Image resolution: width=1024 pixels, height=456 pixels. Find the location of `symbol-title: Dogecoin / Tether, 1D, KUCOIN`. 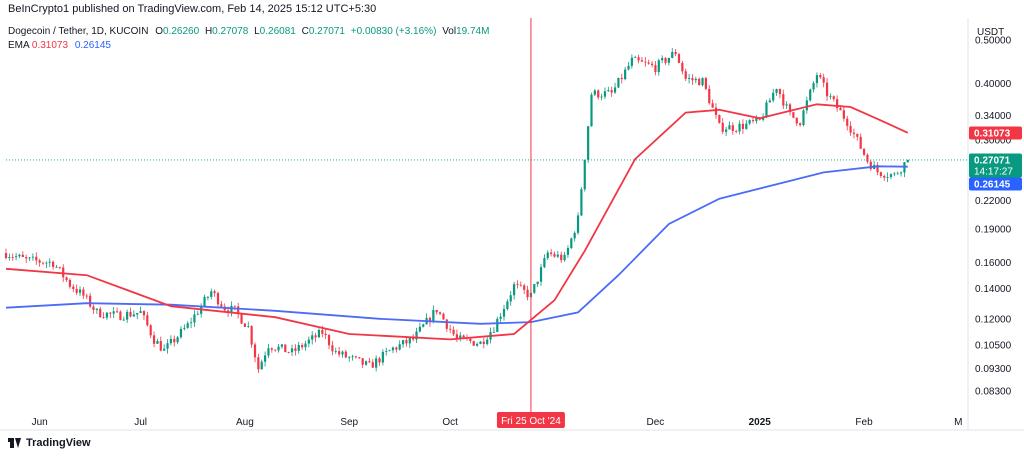

symbol-title: Dogecoin / Tether, 1D, KUCOIN is located at coordinates (78, 31).